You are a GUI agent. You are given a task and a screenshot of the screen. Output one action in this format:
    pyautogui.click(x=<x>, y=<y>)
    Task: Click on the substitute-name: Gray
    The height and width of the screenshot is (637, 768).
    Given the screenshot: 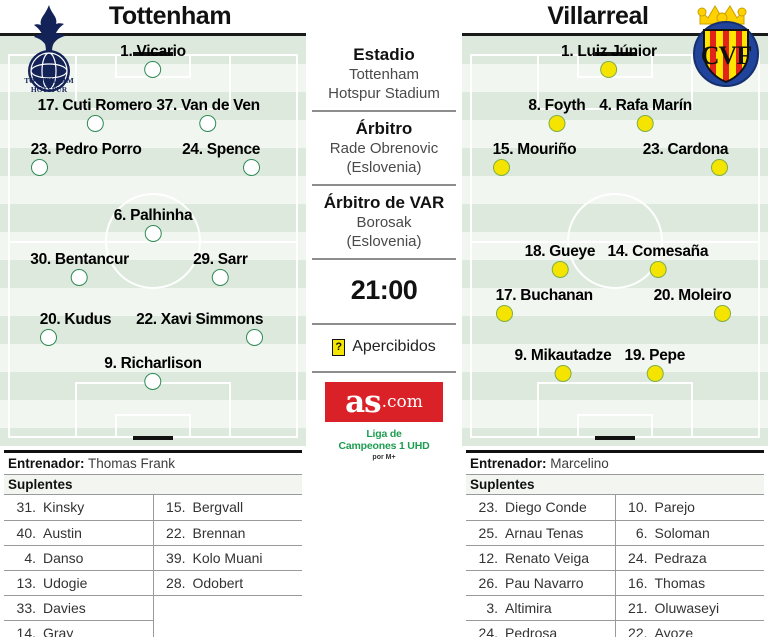 What is the action you would take?
    pyautogui.click(x=58, y=630)
    